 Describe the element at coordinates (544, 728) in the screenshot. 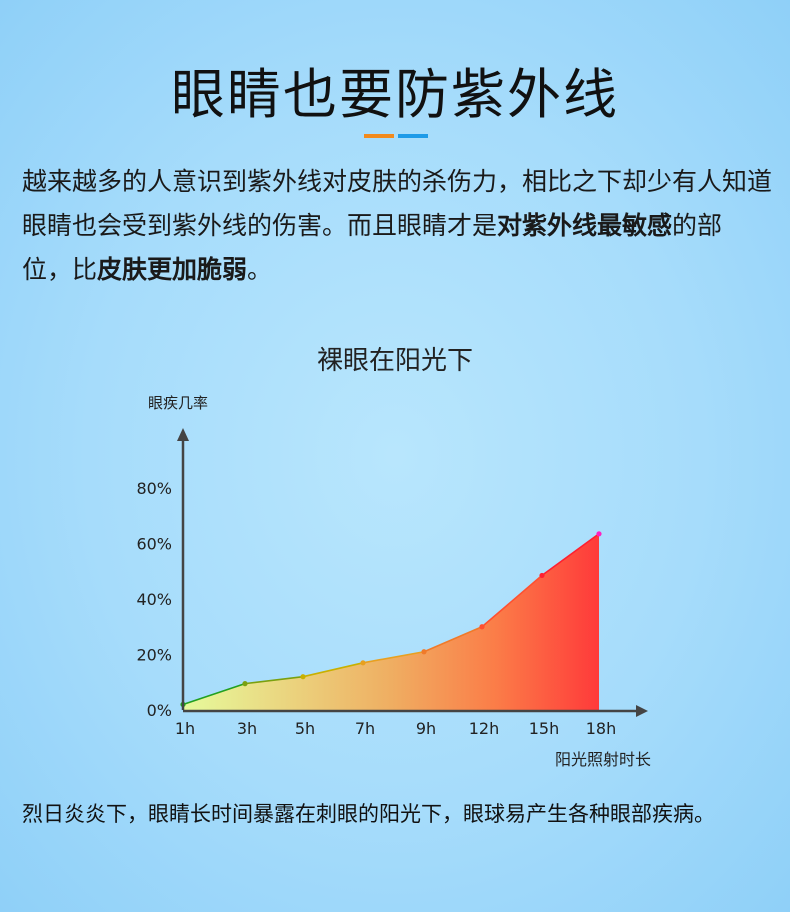

I see `x-tick-label: 15h` at that location.